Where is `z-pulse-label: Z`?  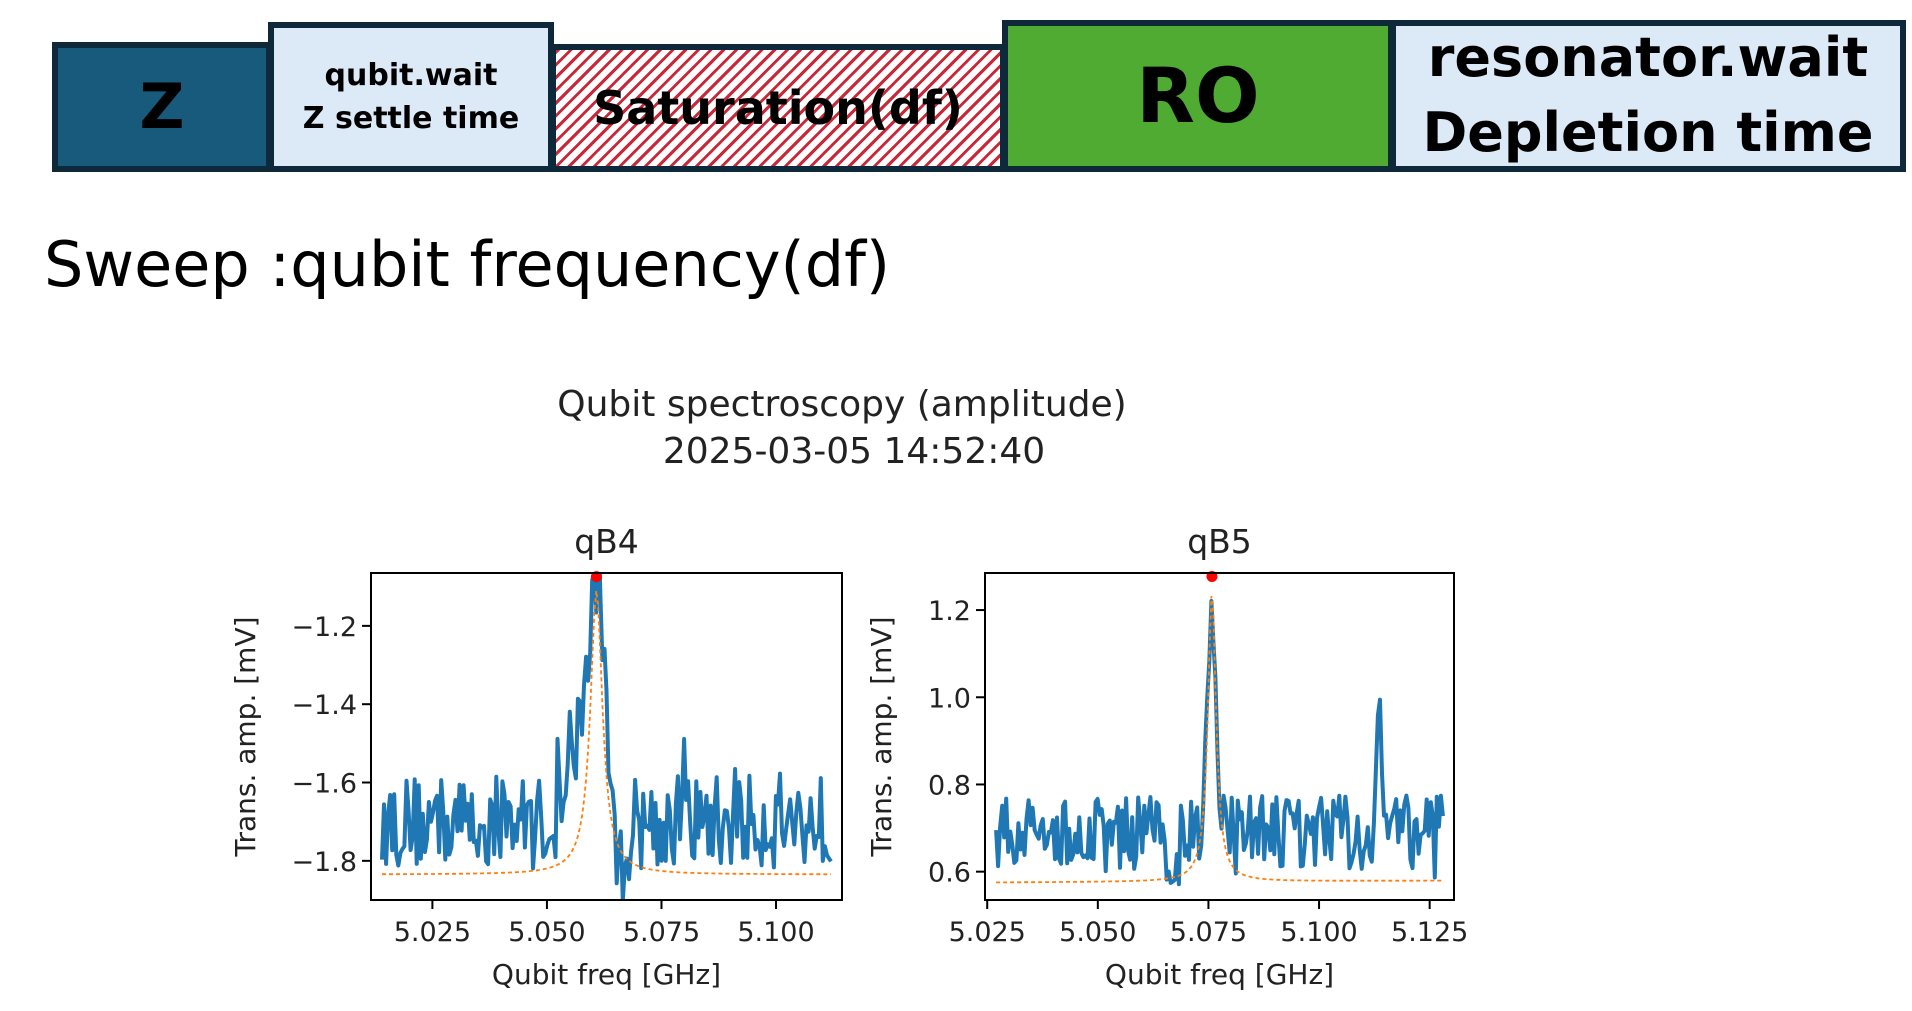 z-pulse-label: Z is located at coordinates (162, 107).